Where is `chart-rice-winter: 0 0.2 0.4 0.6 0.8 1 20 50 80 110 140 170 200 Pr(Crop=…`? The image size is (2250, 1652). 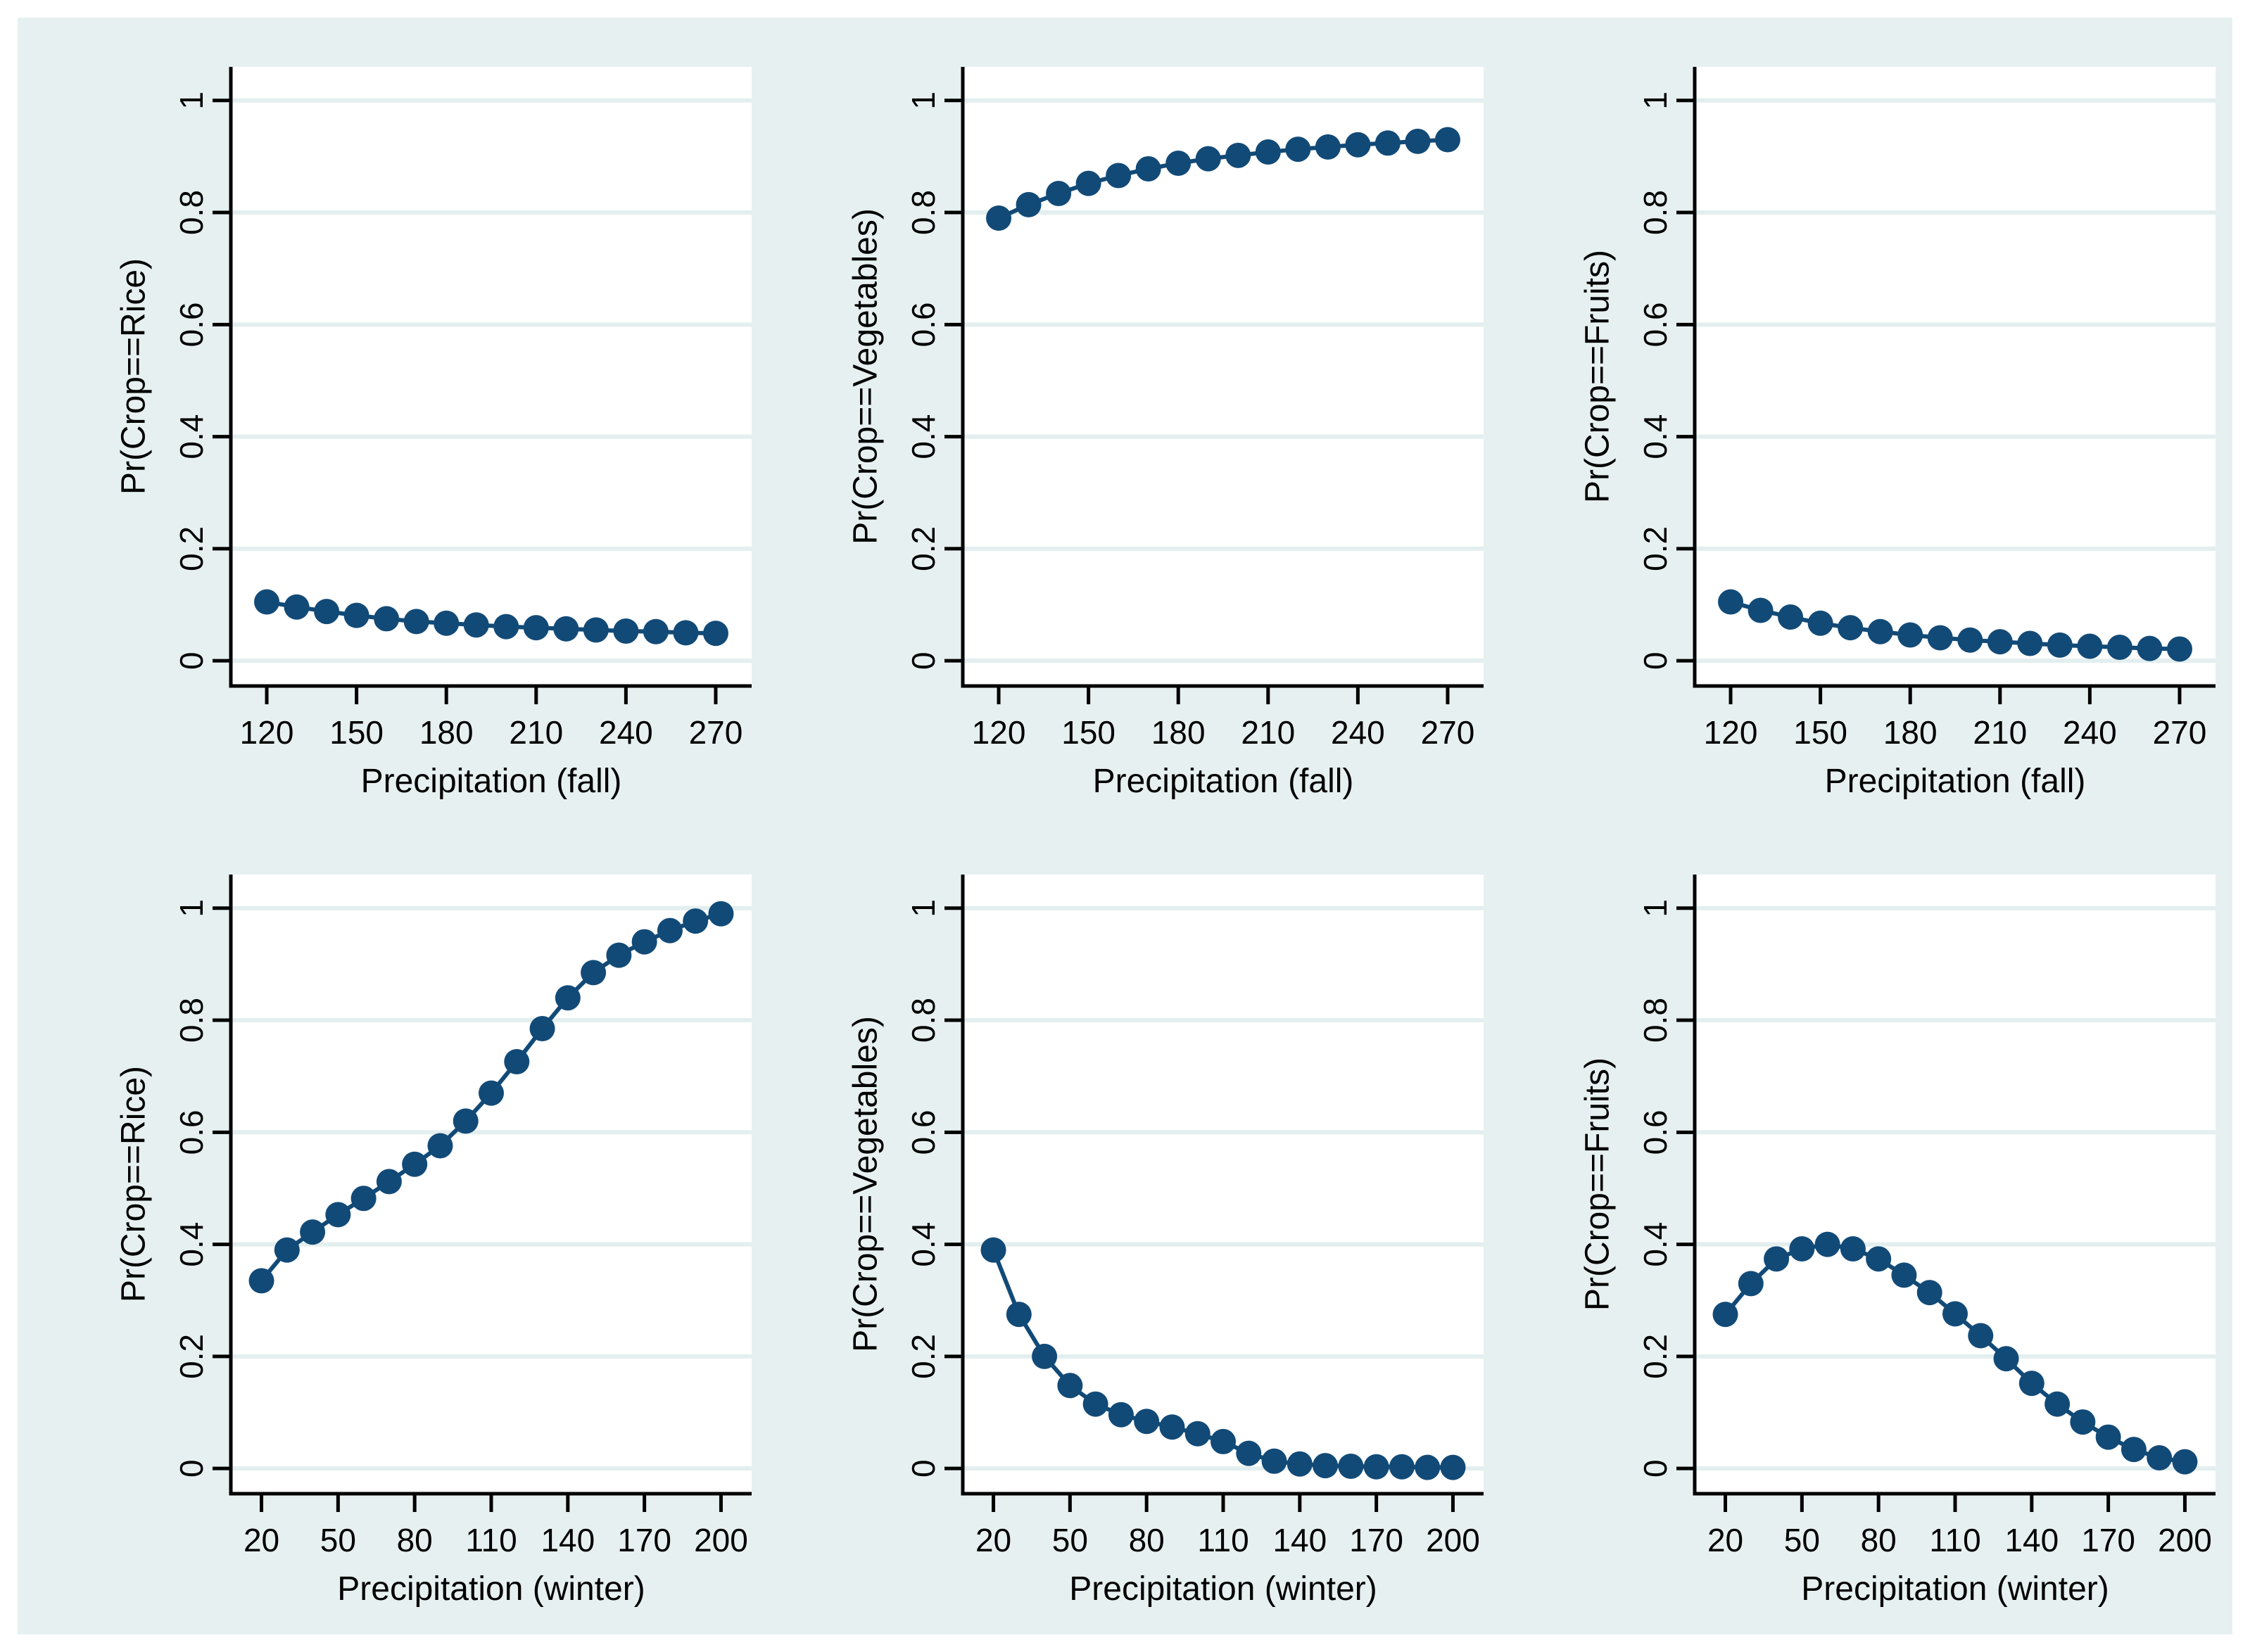
chart-rice-winter: 0 0.2 0.4 0.6 0.8 1 20 50 80 110 140 170 200 Pr(Crop=… is located at coordinates (433, 1241).